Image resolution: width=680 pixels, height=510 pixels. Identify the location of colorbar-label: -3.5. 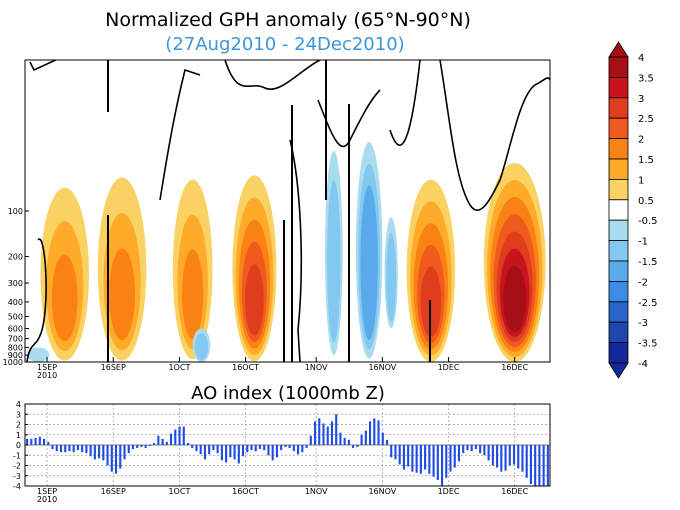
(648, 344).